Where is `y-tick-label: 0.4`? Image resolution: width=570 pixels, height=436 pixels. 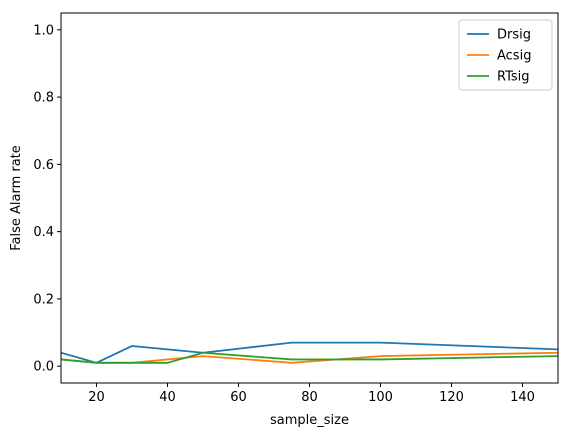
y-tick-label: 0.4 is located at coordinates (43, 232).